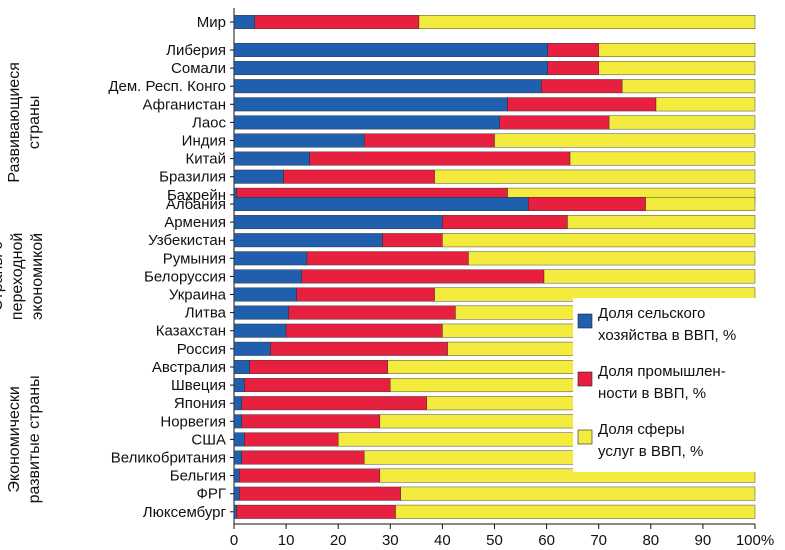 The width and height of the screenshot is (785, 550). What do you see at coordinates (211, 494) in the screenshot?
I see `category-label: ФРГ` at bounding box center [211, 494].